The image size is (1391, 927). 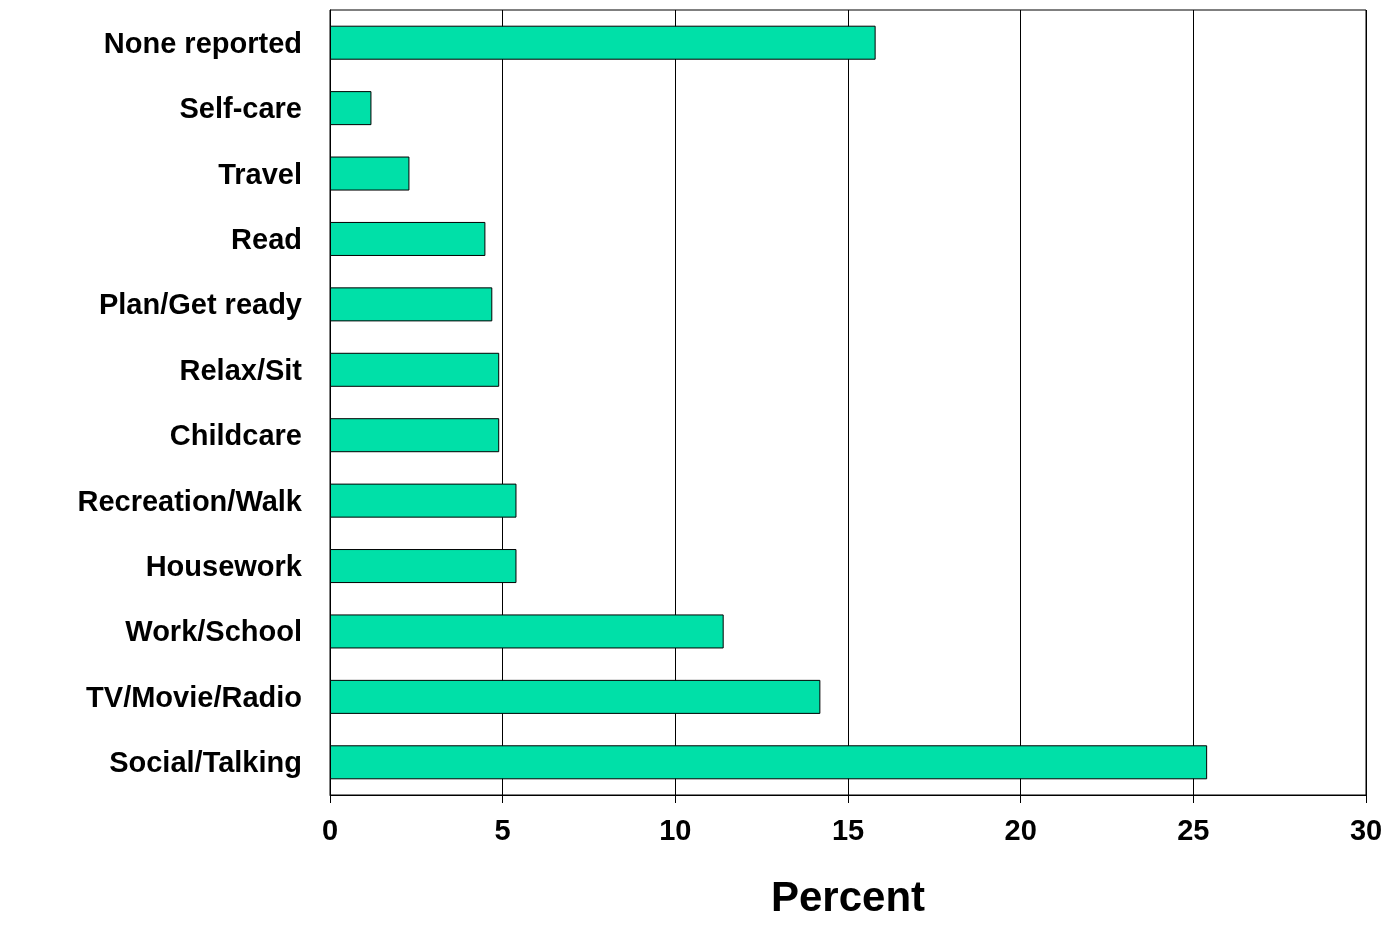 What do you see at coordinates (190, 500) in the screenshot?
I see `y-tick-label: Recreation/Walk` at bounding box center [190, 500].